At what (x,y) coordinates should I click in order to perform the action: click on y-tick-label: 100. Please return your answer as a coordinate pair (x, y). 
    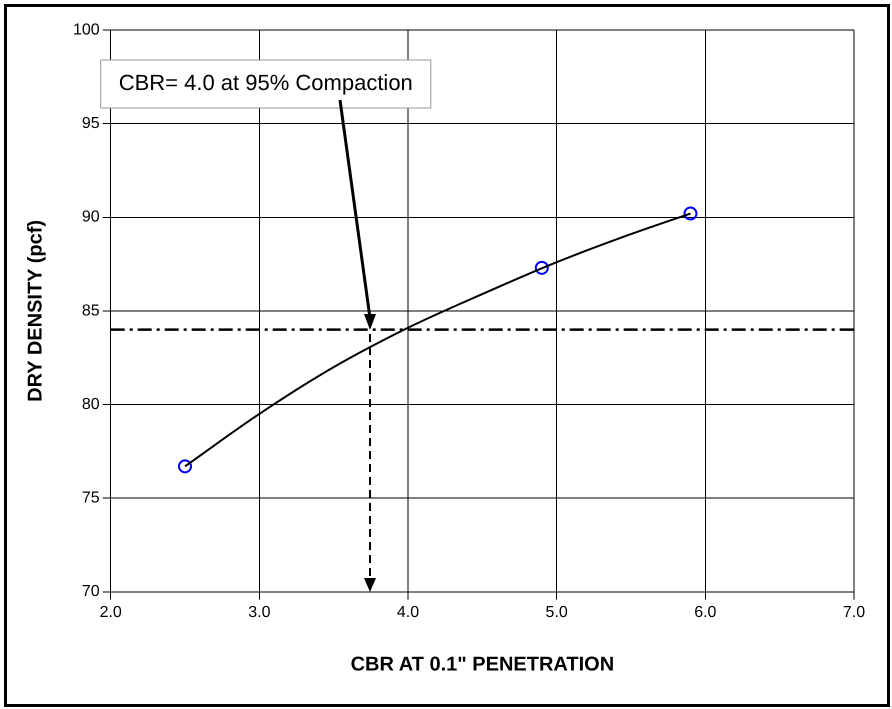
    Looking at the image, I should click on (86, 29).